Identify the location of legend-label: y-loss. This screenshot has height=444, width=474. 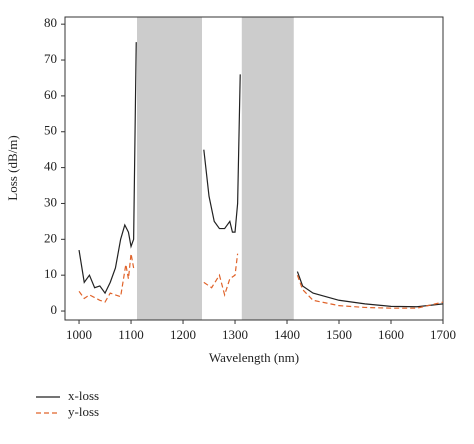
(83, 411).